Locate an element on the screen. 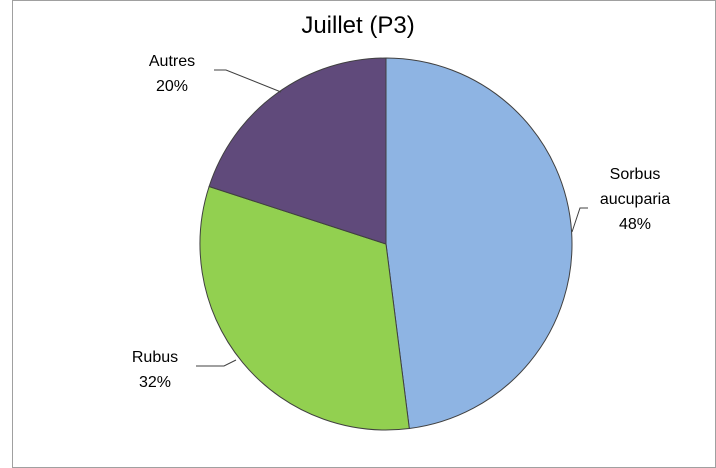  data-label: Autres 20% is located at coordinates (172, 74).